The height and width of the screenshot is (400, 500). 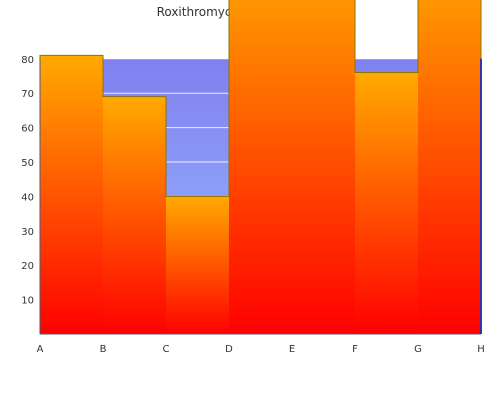 What do you see at coordinates (27, 60) in the screenshot?
I see `y-tick-label-80: 80` at bounding box center [27, 60].